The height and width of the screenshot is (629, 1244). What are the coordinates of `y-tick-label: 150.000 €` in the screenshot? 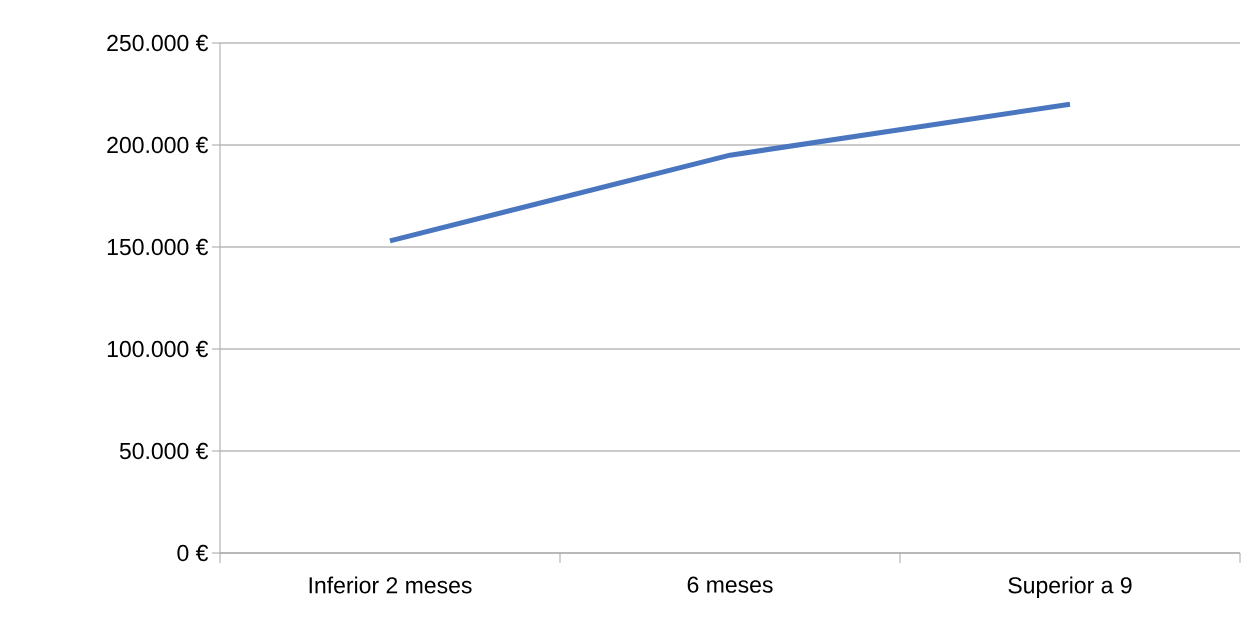 It's located at (158, 247).